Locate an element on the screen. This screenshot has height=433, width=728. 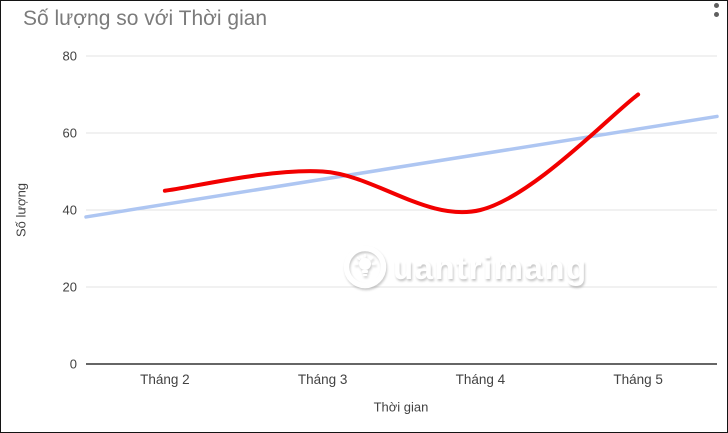
y-tick-label: 60 is located at coordinates (70, 133).